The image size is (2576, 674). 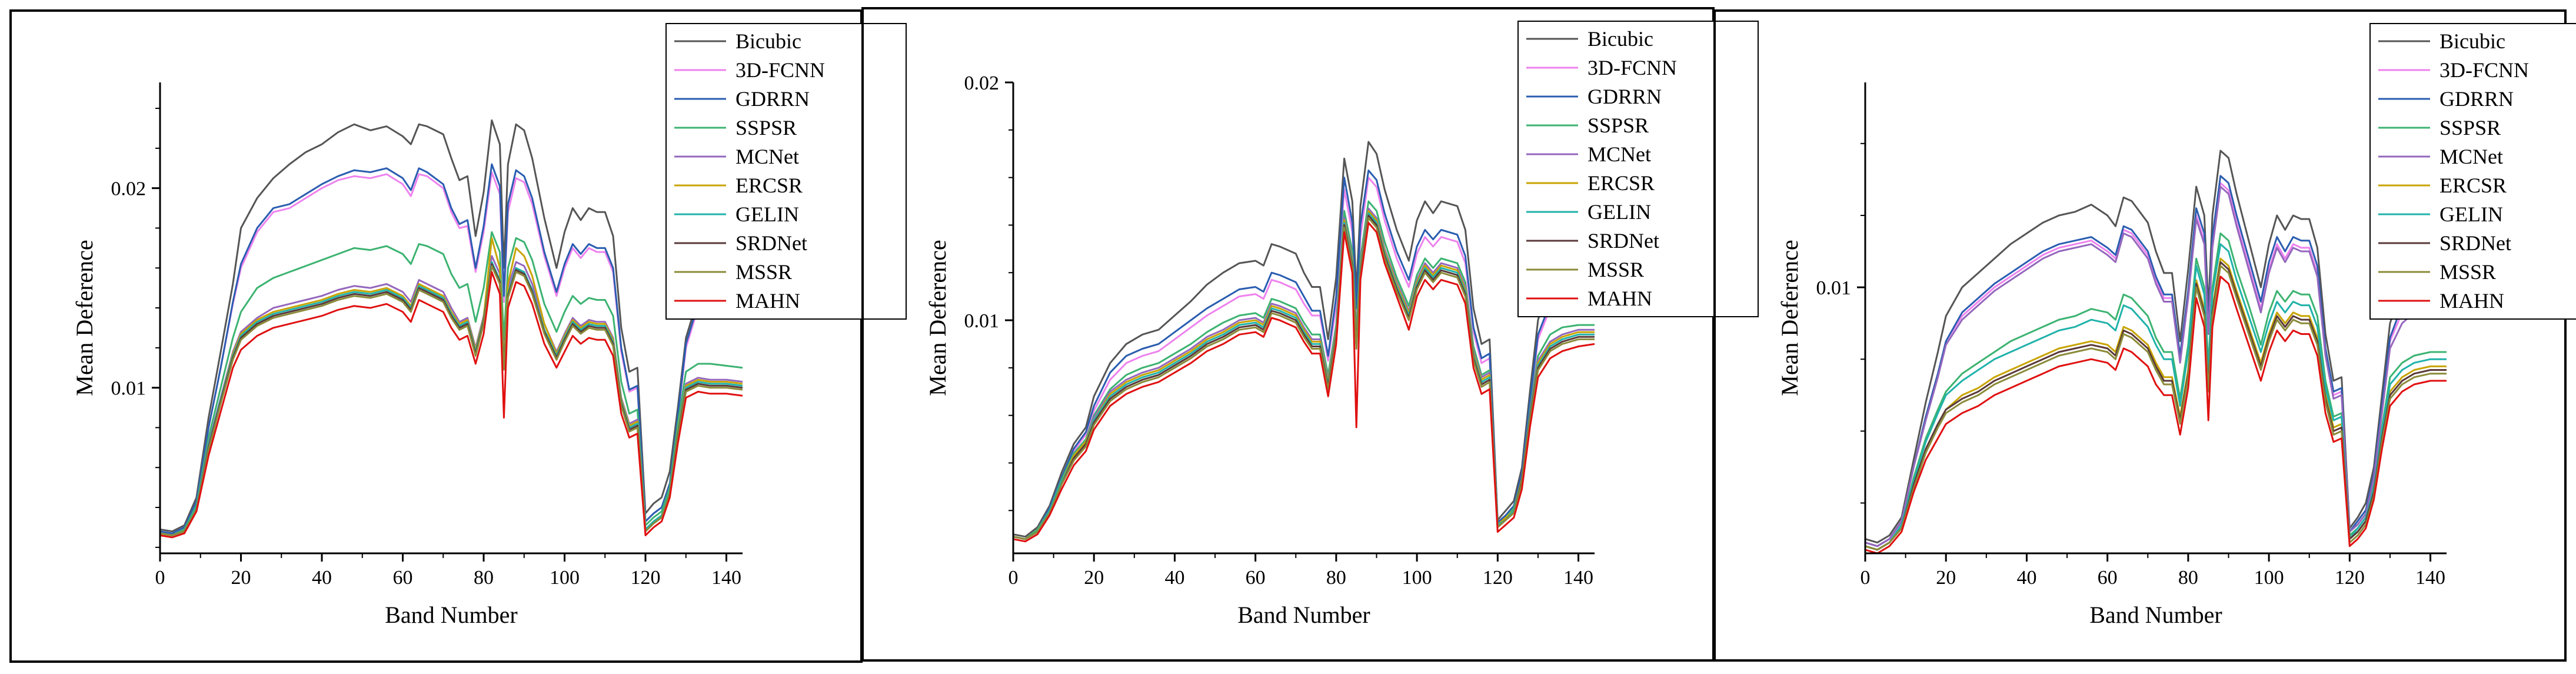 I want to click on series-line-bicubic, so click(x=1304, y=339).